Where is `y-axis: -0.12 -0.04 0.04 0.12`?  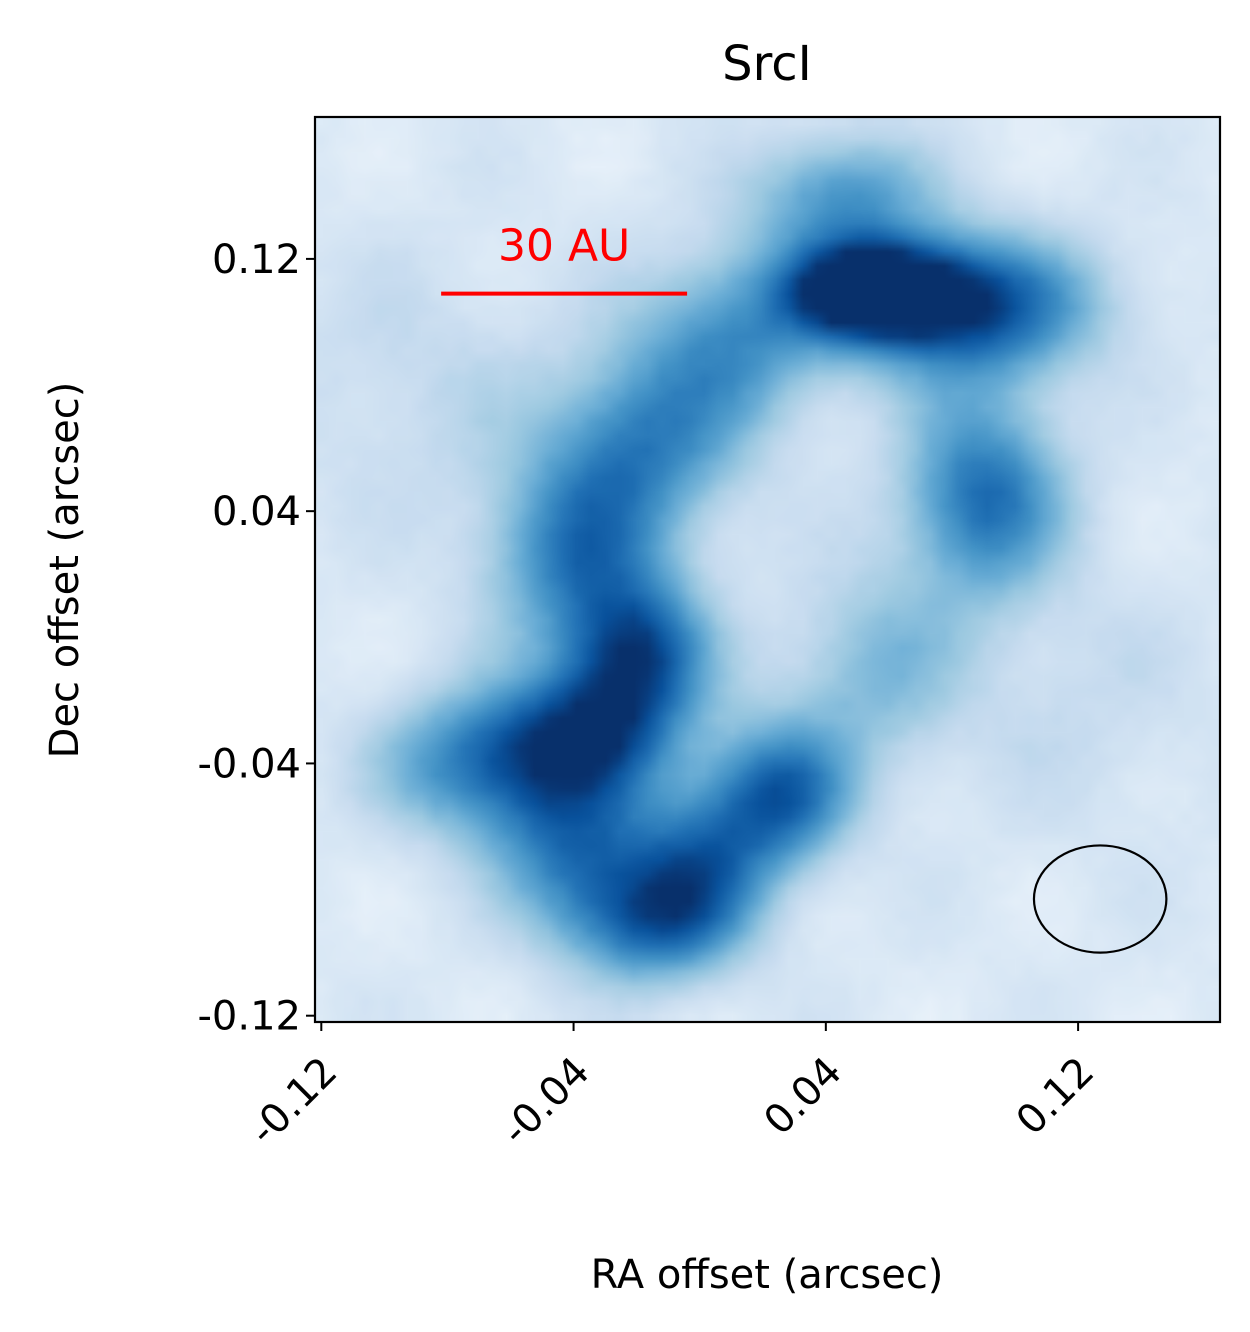 y-axis: -0.12 -0.04 0.04 0.12 is located at coordinates (256, 638).